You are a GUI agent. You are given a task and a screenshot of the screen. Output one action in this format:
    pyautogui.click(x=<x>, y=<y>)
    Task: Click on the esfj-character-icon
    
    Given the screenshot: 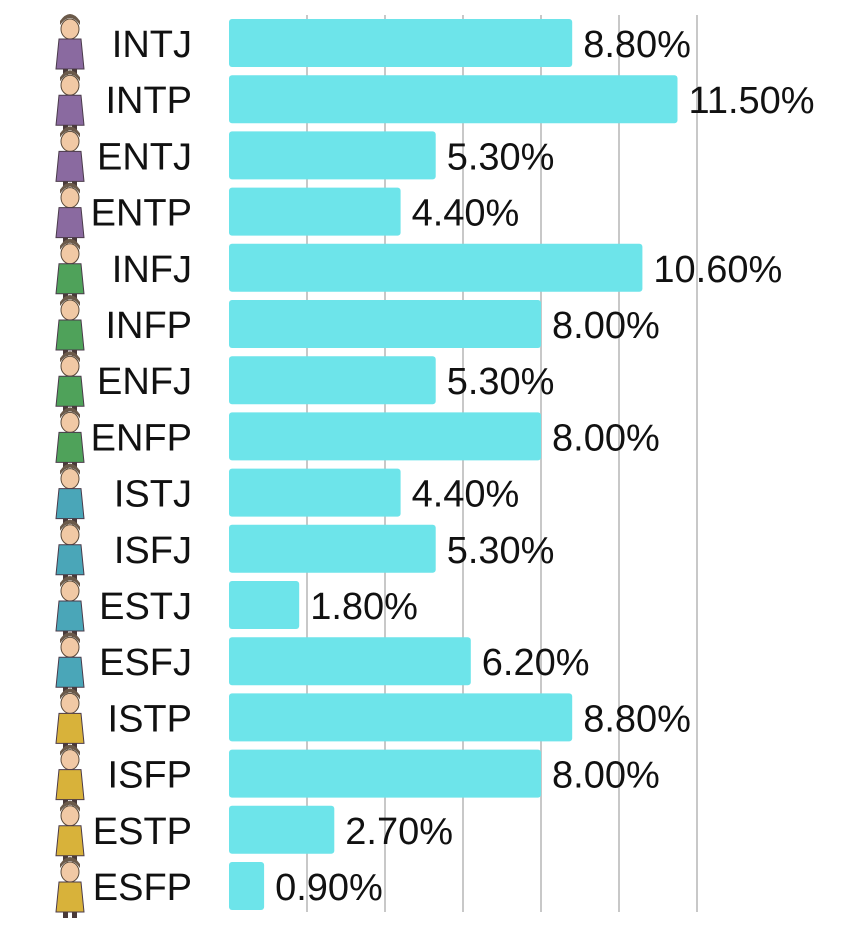 What is the action you would take?
    pyautogui.click(x=70, y=663)
    